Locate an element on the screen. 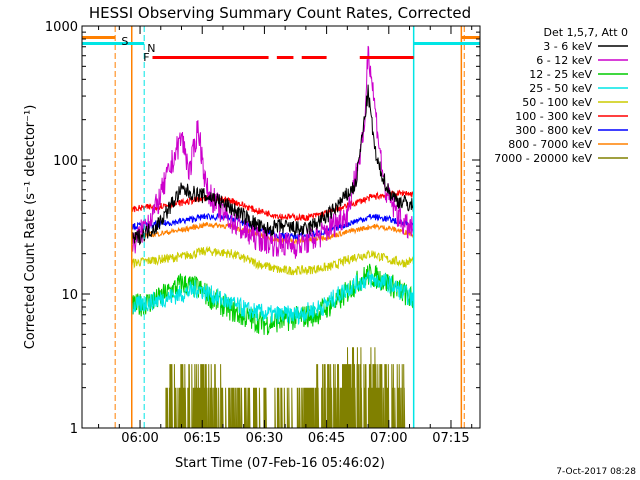 This screenshot has width=640, height=480. x-tick-label: 07:15 is located at coordinates (450, 438).